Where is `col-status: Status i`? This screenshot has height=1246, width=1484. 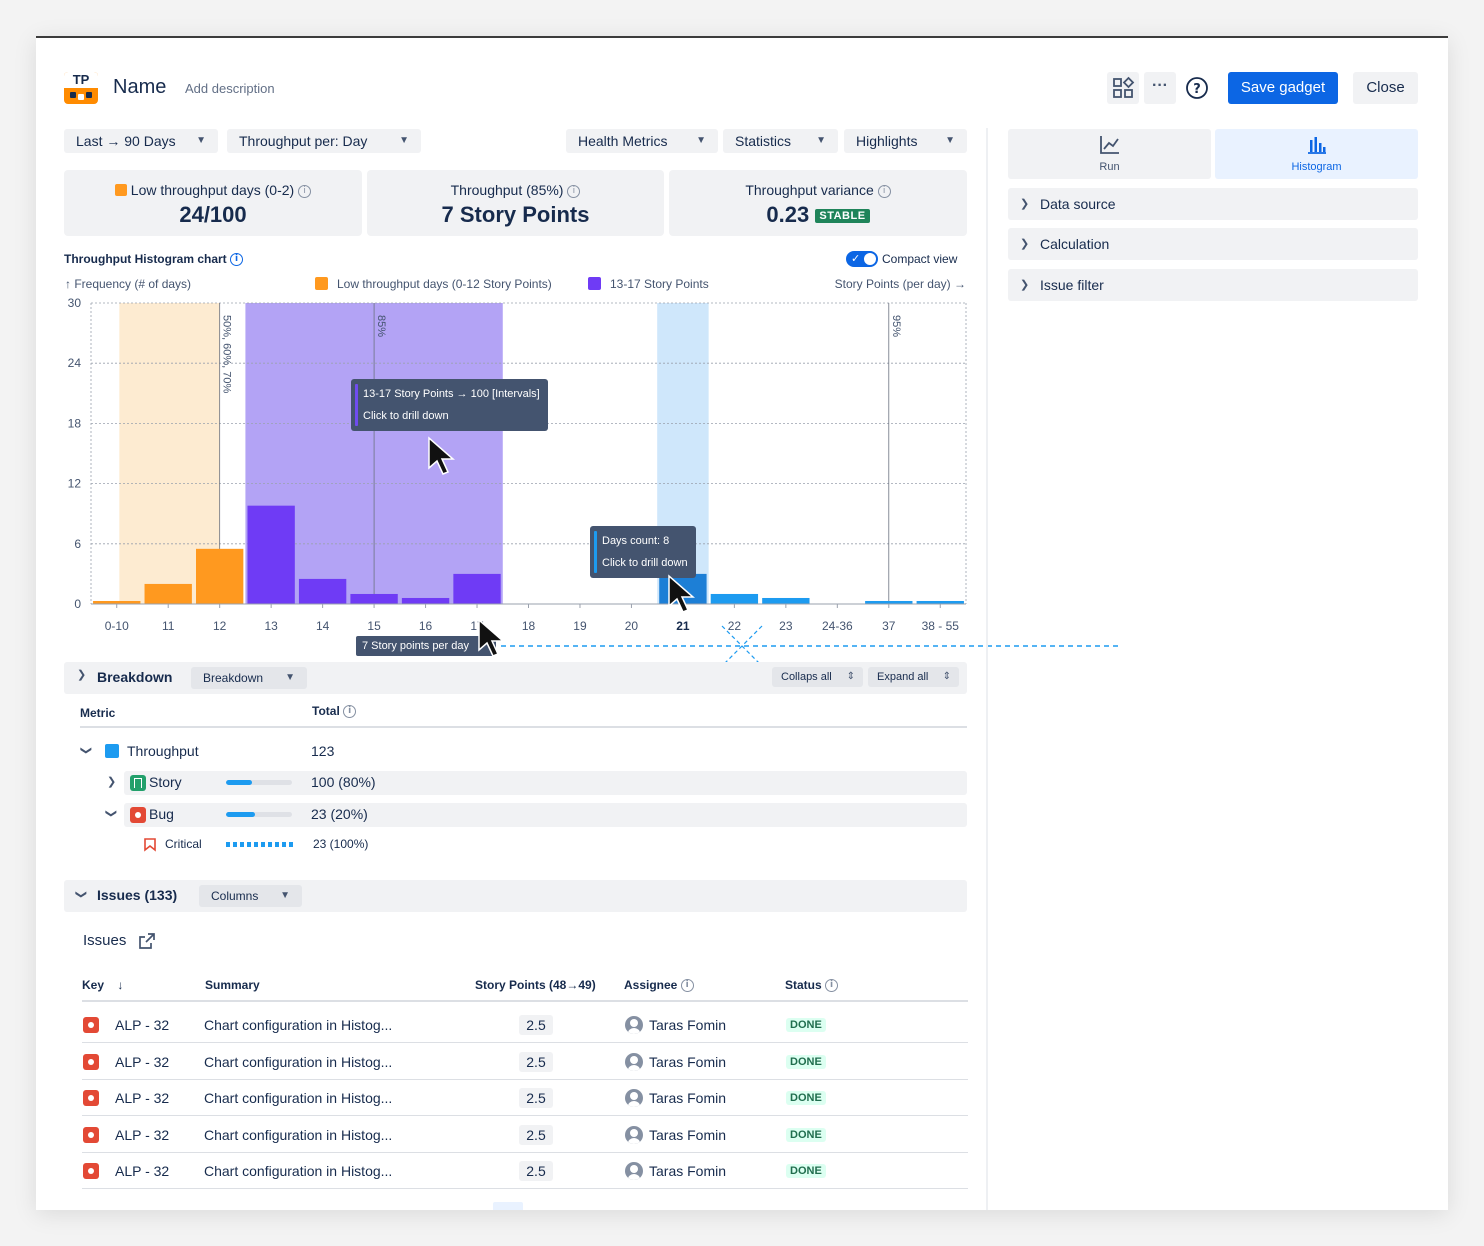 col-status: Status i is located at coordinates (812, 985).